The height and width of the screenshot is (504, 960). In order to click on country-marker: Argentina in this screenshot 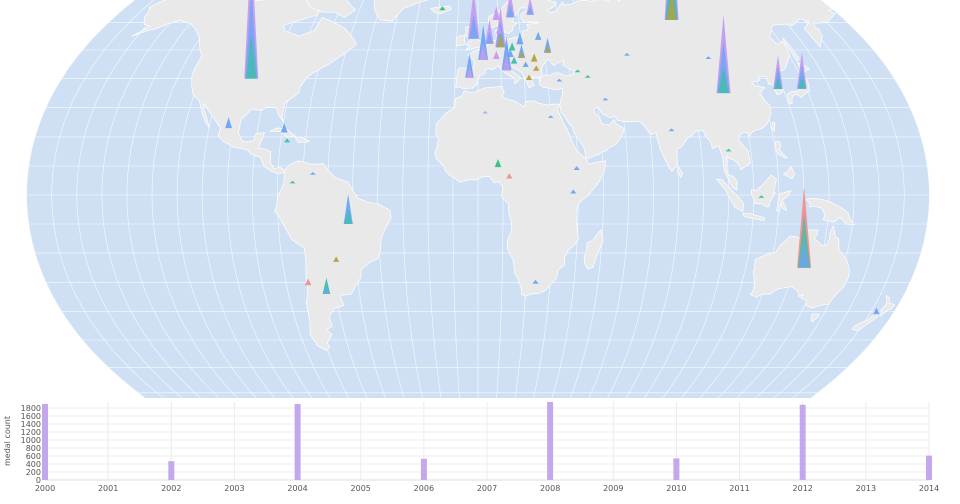, I will do `click(326, 285)`.